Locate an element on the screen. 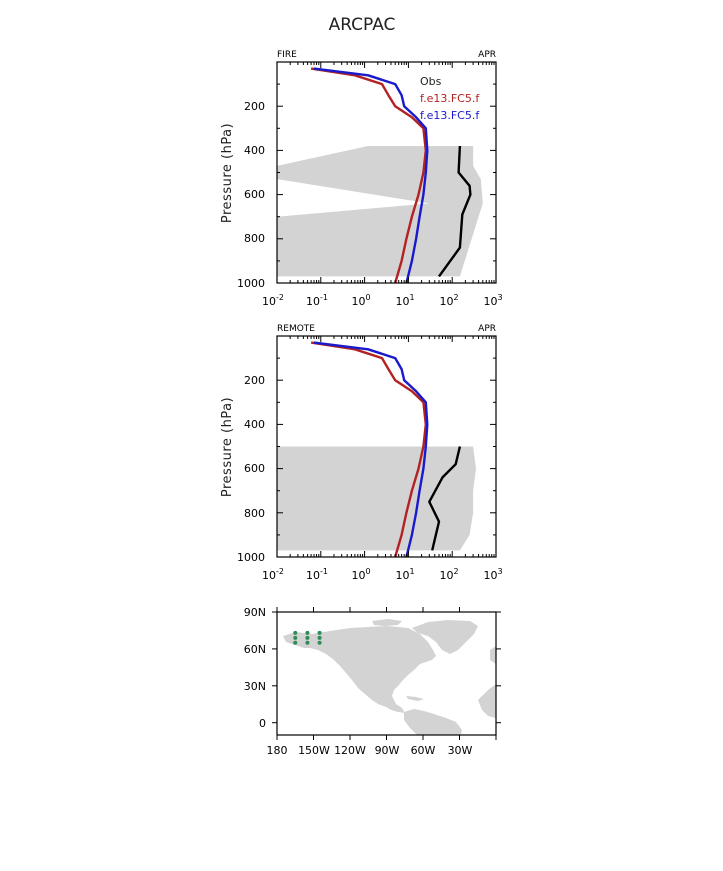 Image resolution: width=723 pixels, height=871 pixels. remote-x-tick-2: 10⁰ is located at coordinates (360, 574).